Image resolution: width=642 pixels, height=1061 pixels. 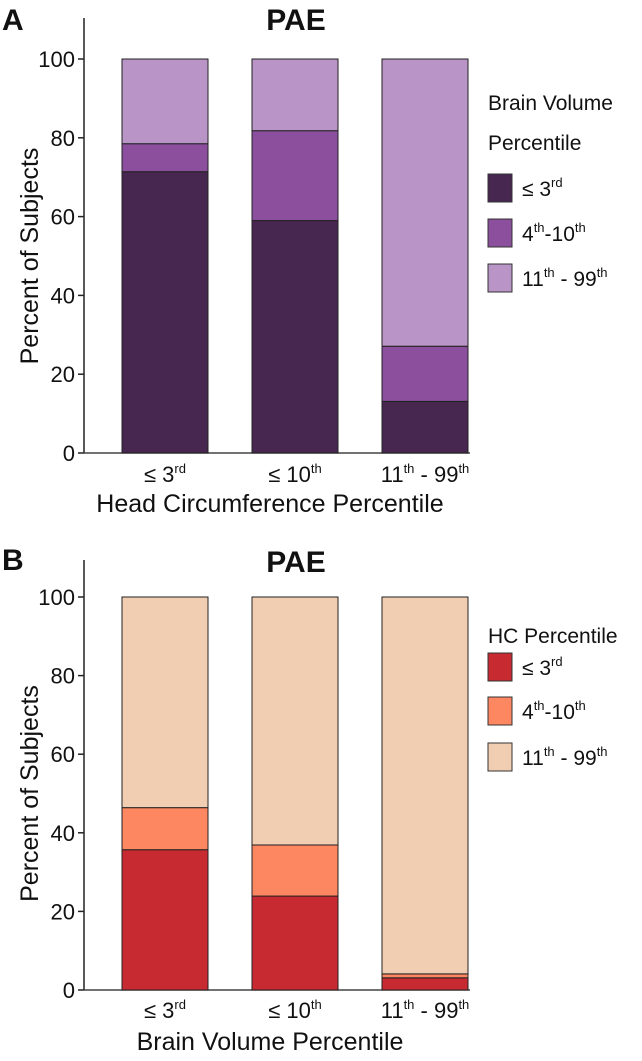 I want to click on legend-title: HC Percentile, so click(x=553, y=636).